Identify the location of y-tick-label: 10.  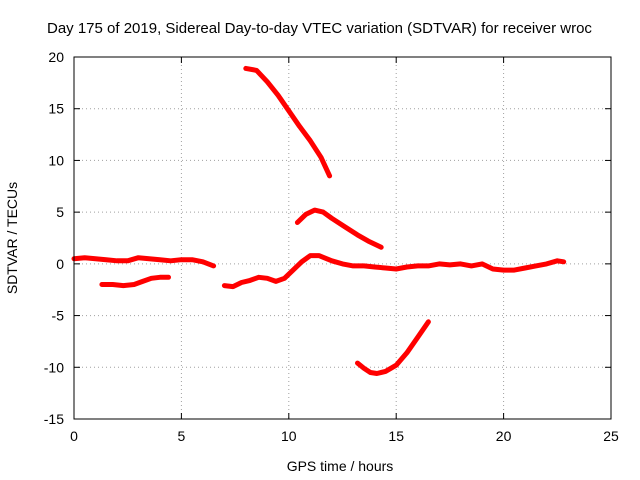
(56, 160).